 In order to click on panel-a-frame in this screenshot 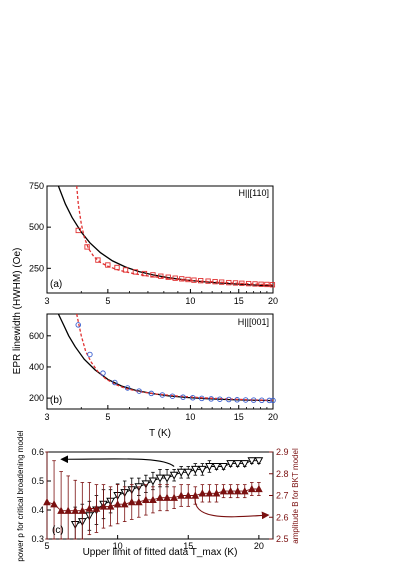, I will do `click(160, 239)`.